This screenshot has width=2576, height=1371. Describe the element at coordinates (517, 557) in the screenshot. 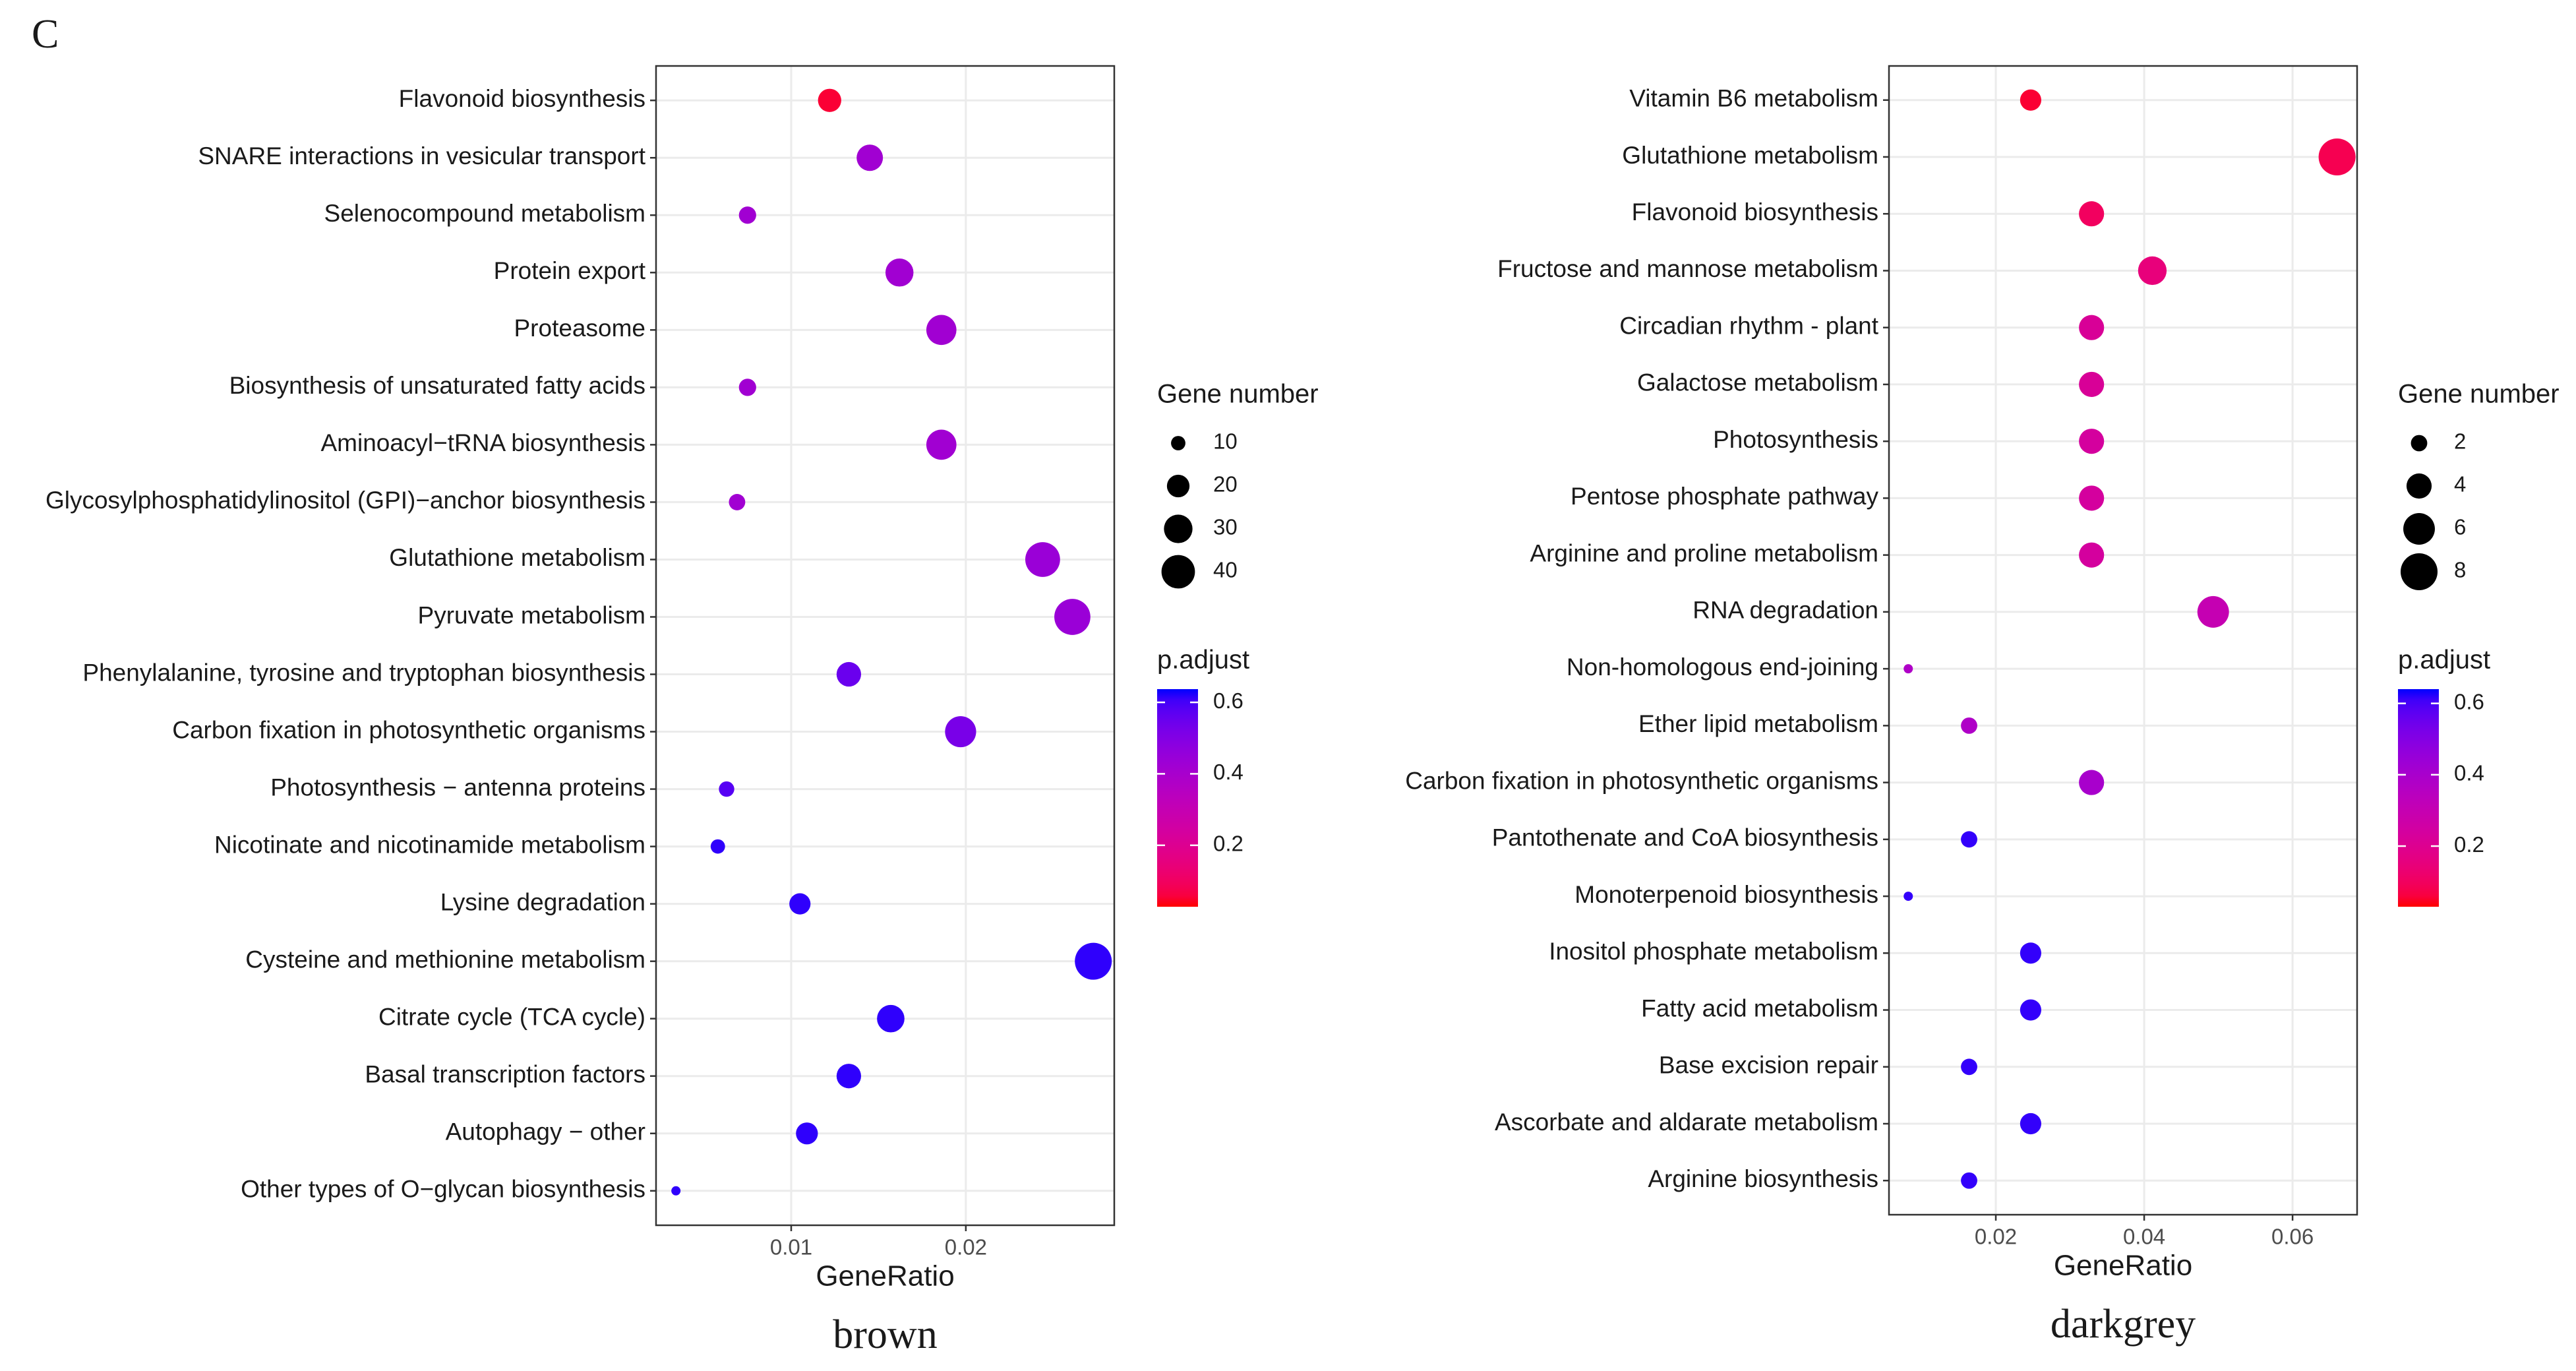

I see `category-label: Glutathione metabolism` at that location.